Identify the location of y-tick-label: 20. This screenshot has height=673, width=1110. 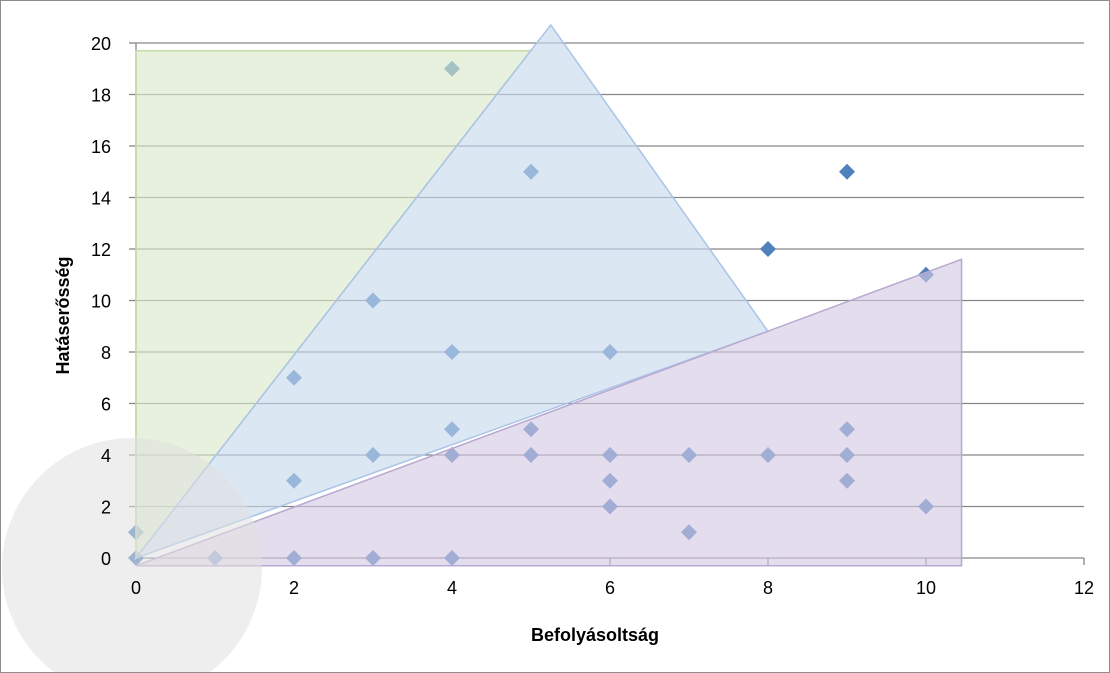
(101, 44).